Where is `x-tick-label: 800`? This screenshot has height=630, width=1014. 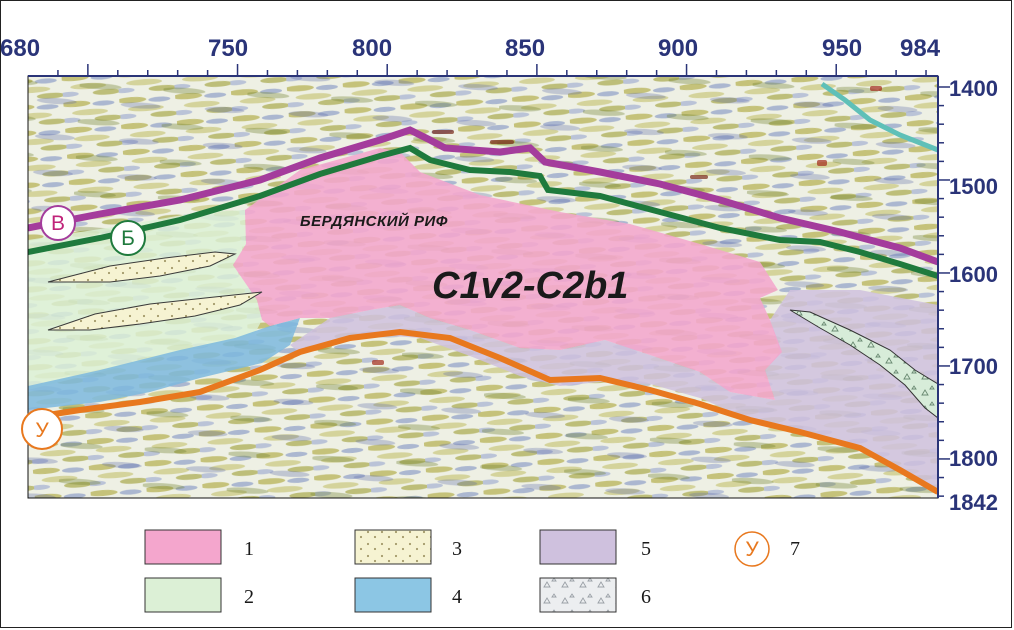
x-tick-label: 800 is located at coordinates (372, 48).